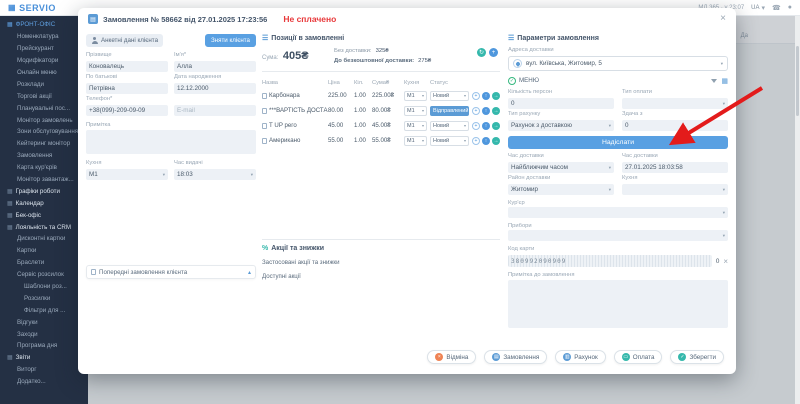 This screenshot has width=800, height=404. Describe the element at coordinates (127, 174) in the screenshot. I see `kitchen-select: М1 ▾` at that location.